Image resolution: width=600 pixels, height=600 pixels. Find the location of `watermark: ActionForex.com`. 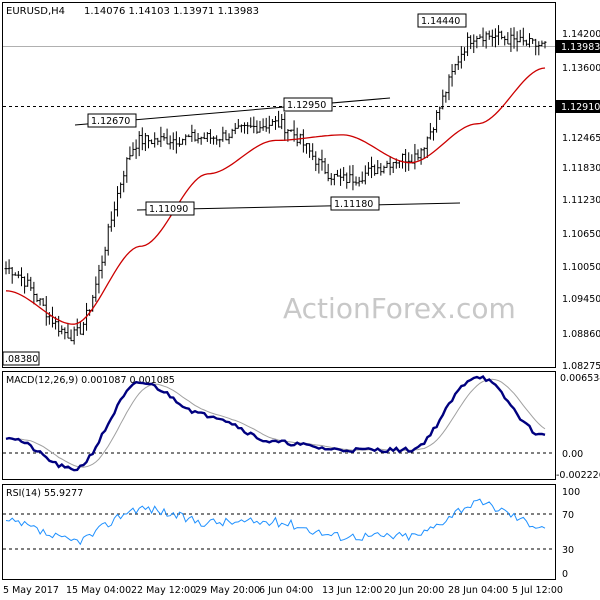

watermark: ActionForex.com is located at coordinates (399, 308).